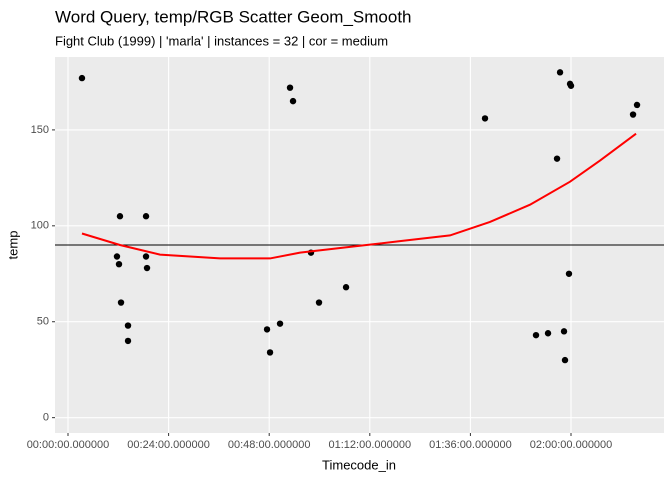 The width and height of the screenshot is (672, 485). I want to click on x-tick-label: 02:00:00.000000, so click(571, 445).